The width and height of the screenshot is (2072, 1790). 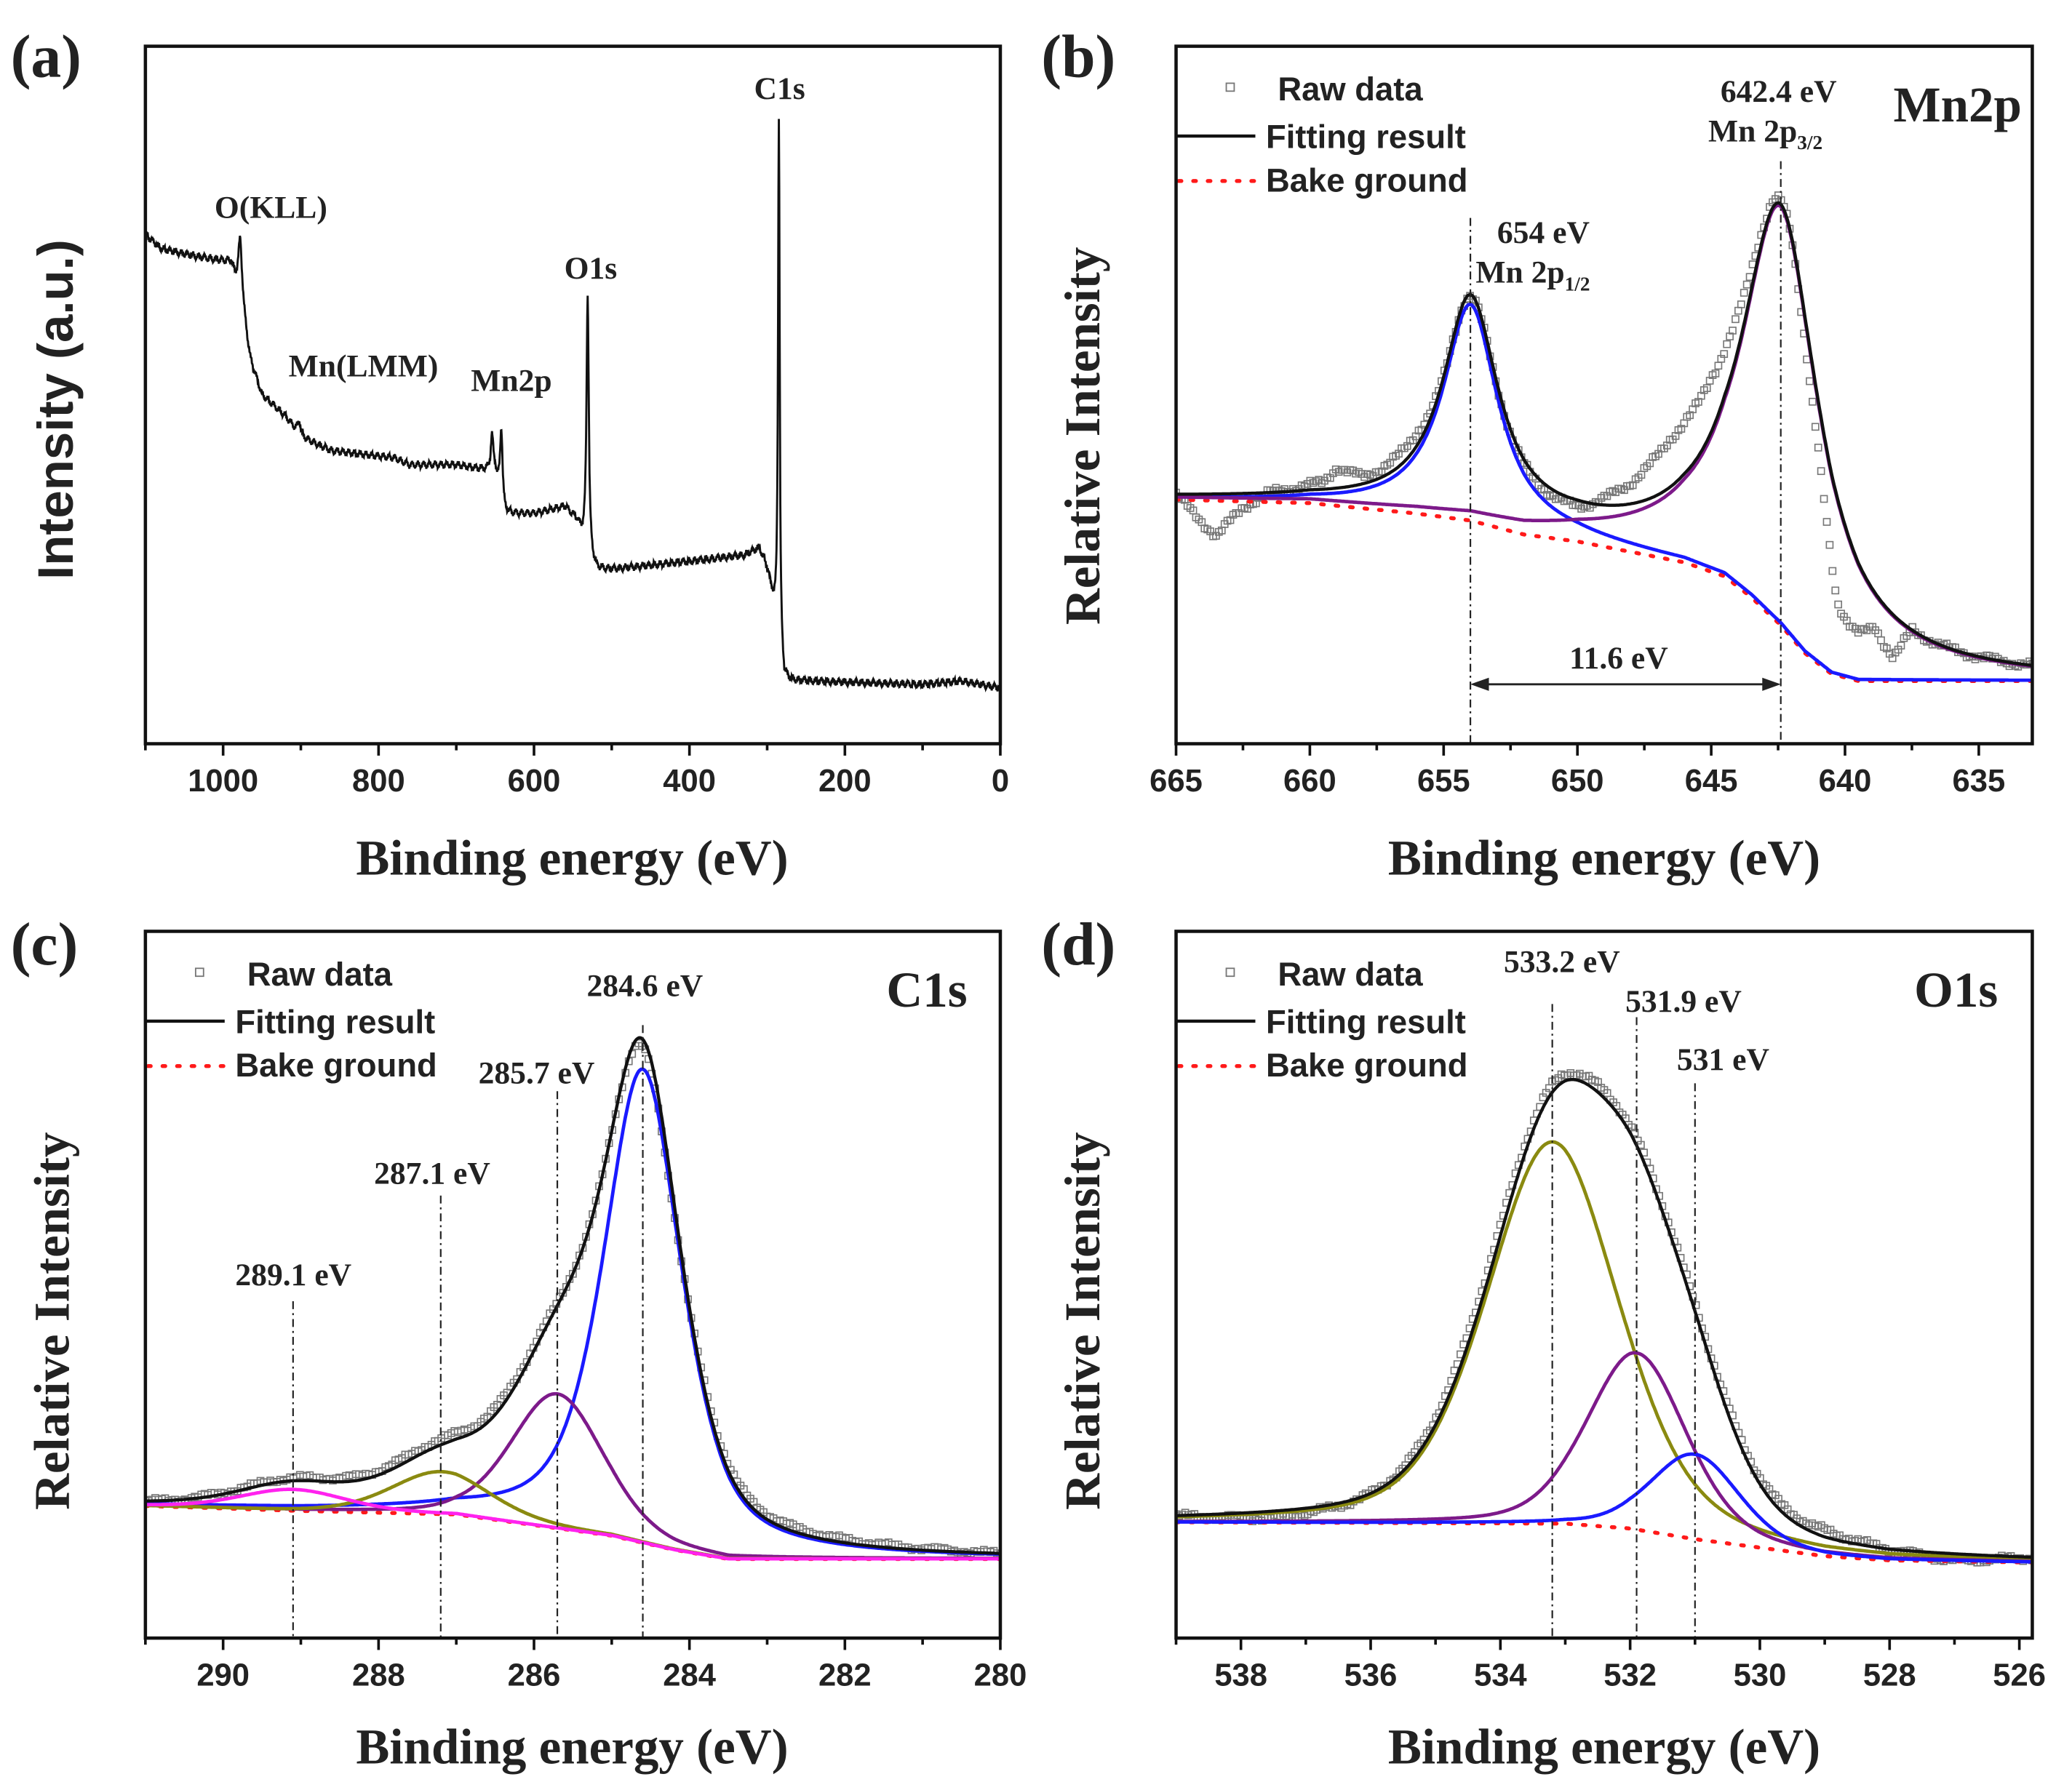 What do you see at coordinates (1760, 1675) in the screenshot?
I see `x-tick-label: 530` at bounding box center [1760, 1675].